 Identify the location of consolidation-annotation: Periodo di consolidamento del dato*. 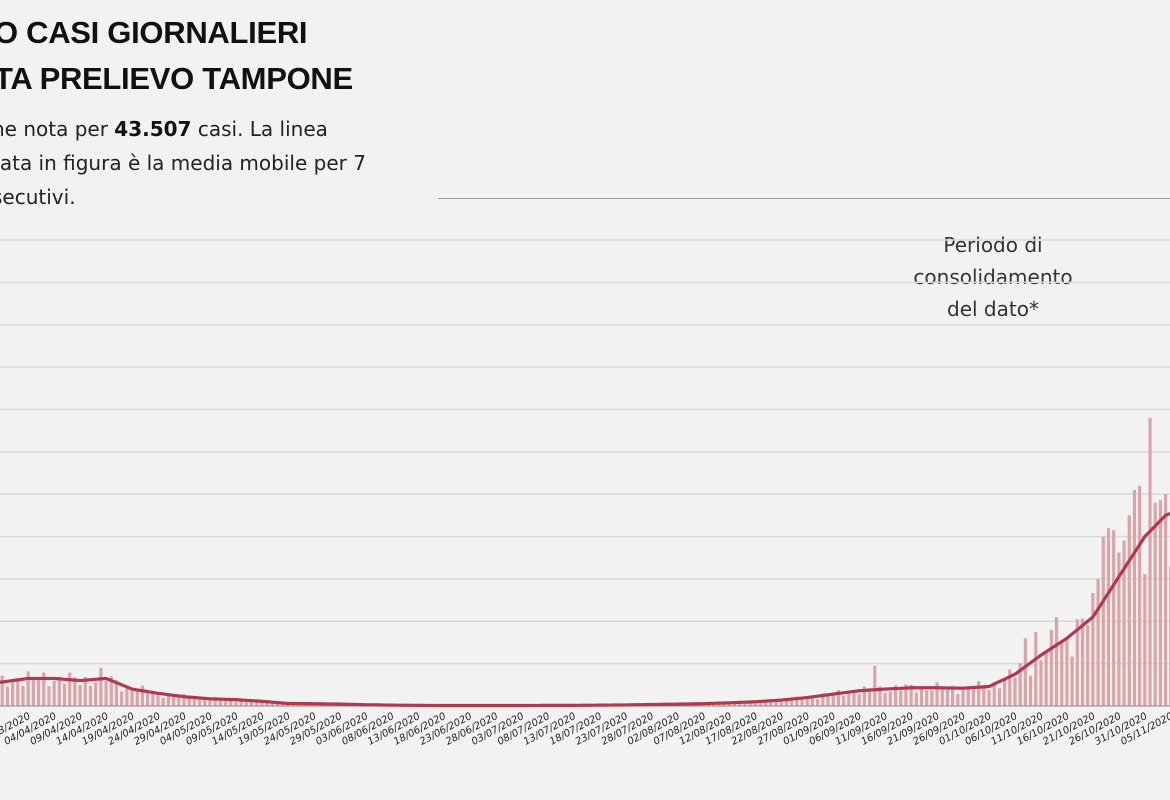
(993, 277).